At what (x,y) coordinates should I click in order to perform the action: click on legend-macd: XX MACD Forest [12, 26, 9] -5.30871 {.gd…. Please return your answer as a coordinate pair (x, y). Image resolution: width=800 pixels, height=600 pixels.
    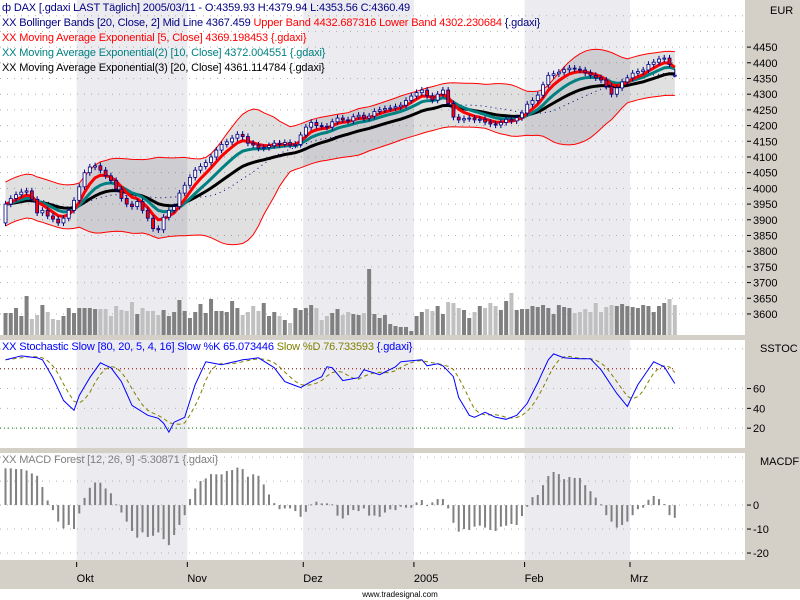
    Looking at the image, I should click on (110, 460).